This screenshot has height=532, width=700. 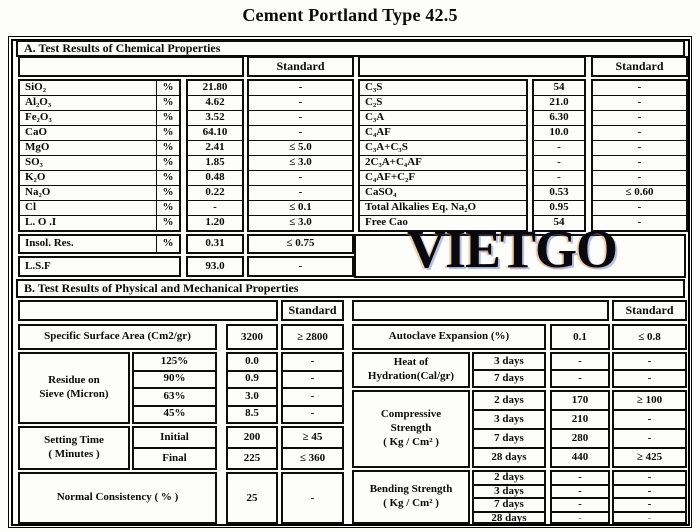 I want to click on residue-value-cell: 0.9, so click(x=252, y=378).